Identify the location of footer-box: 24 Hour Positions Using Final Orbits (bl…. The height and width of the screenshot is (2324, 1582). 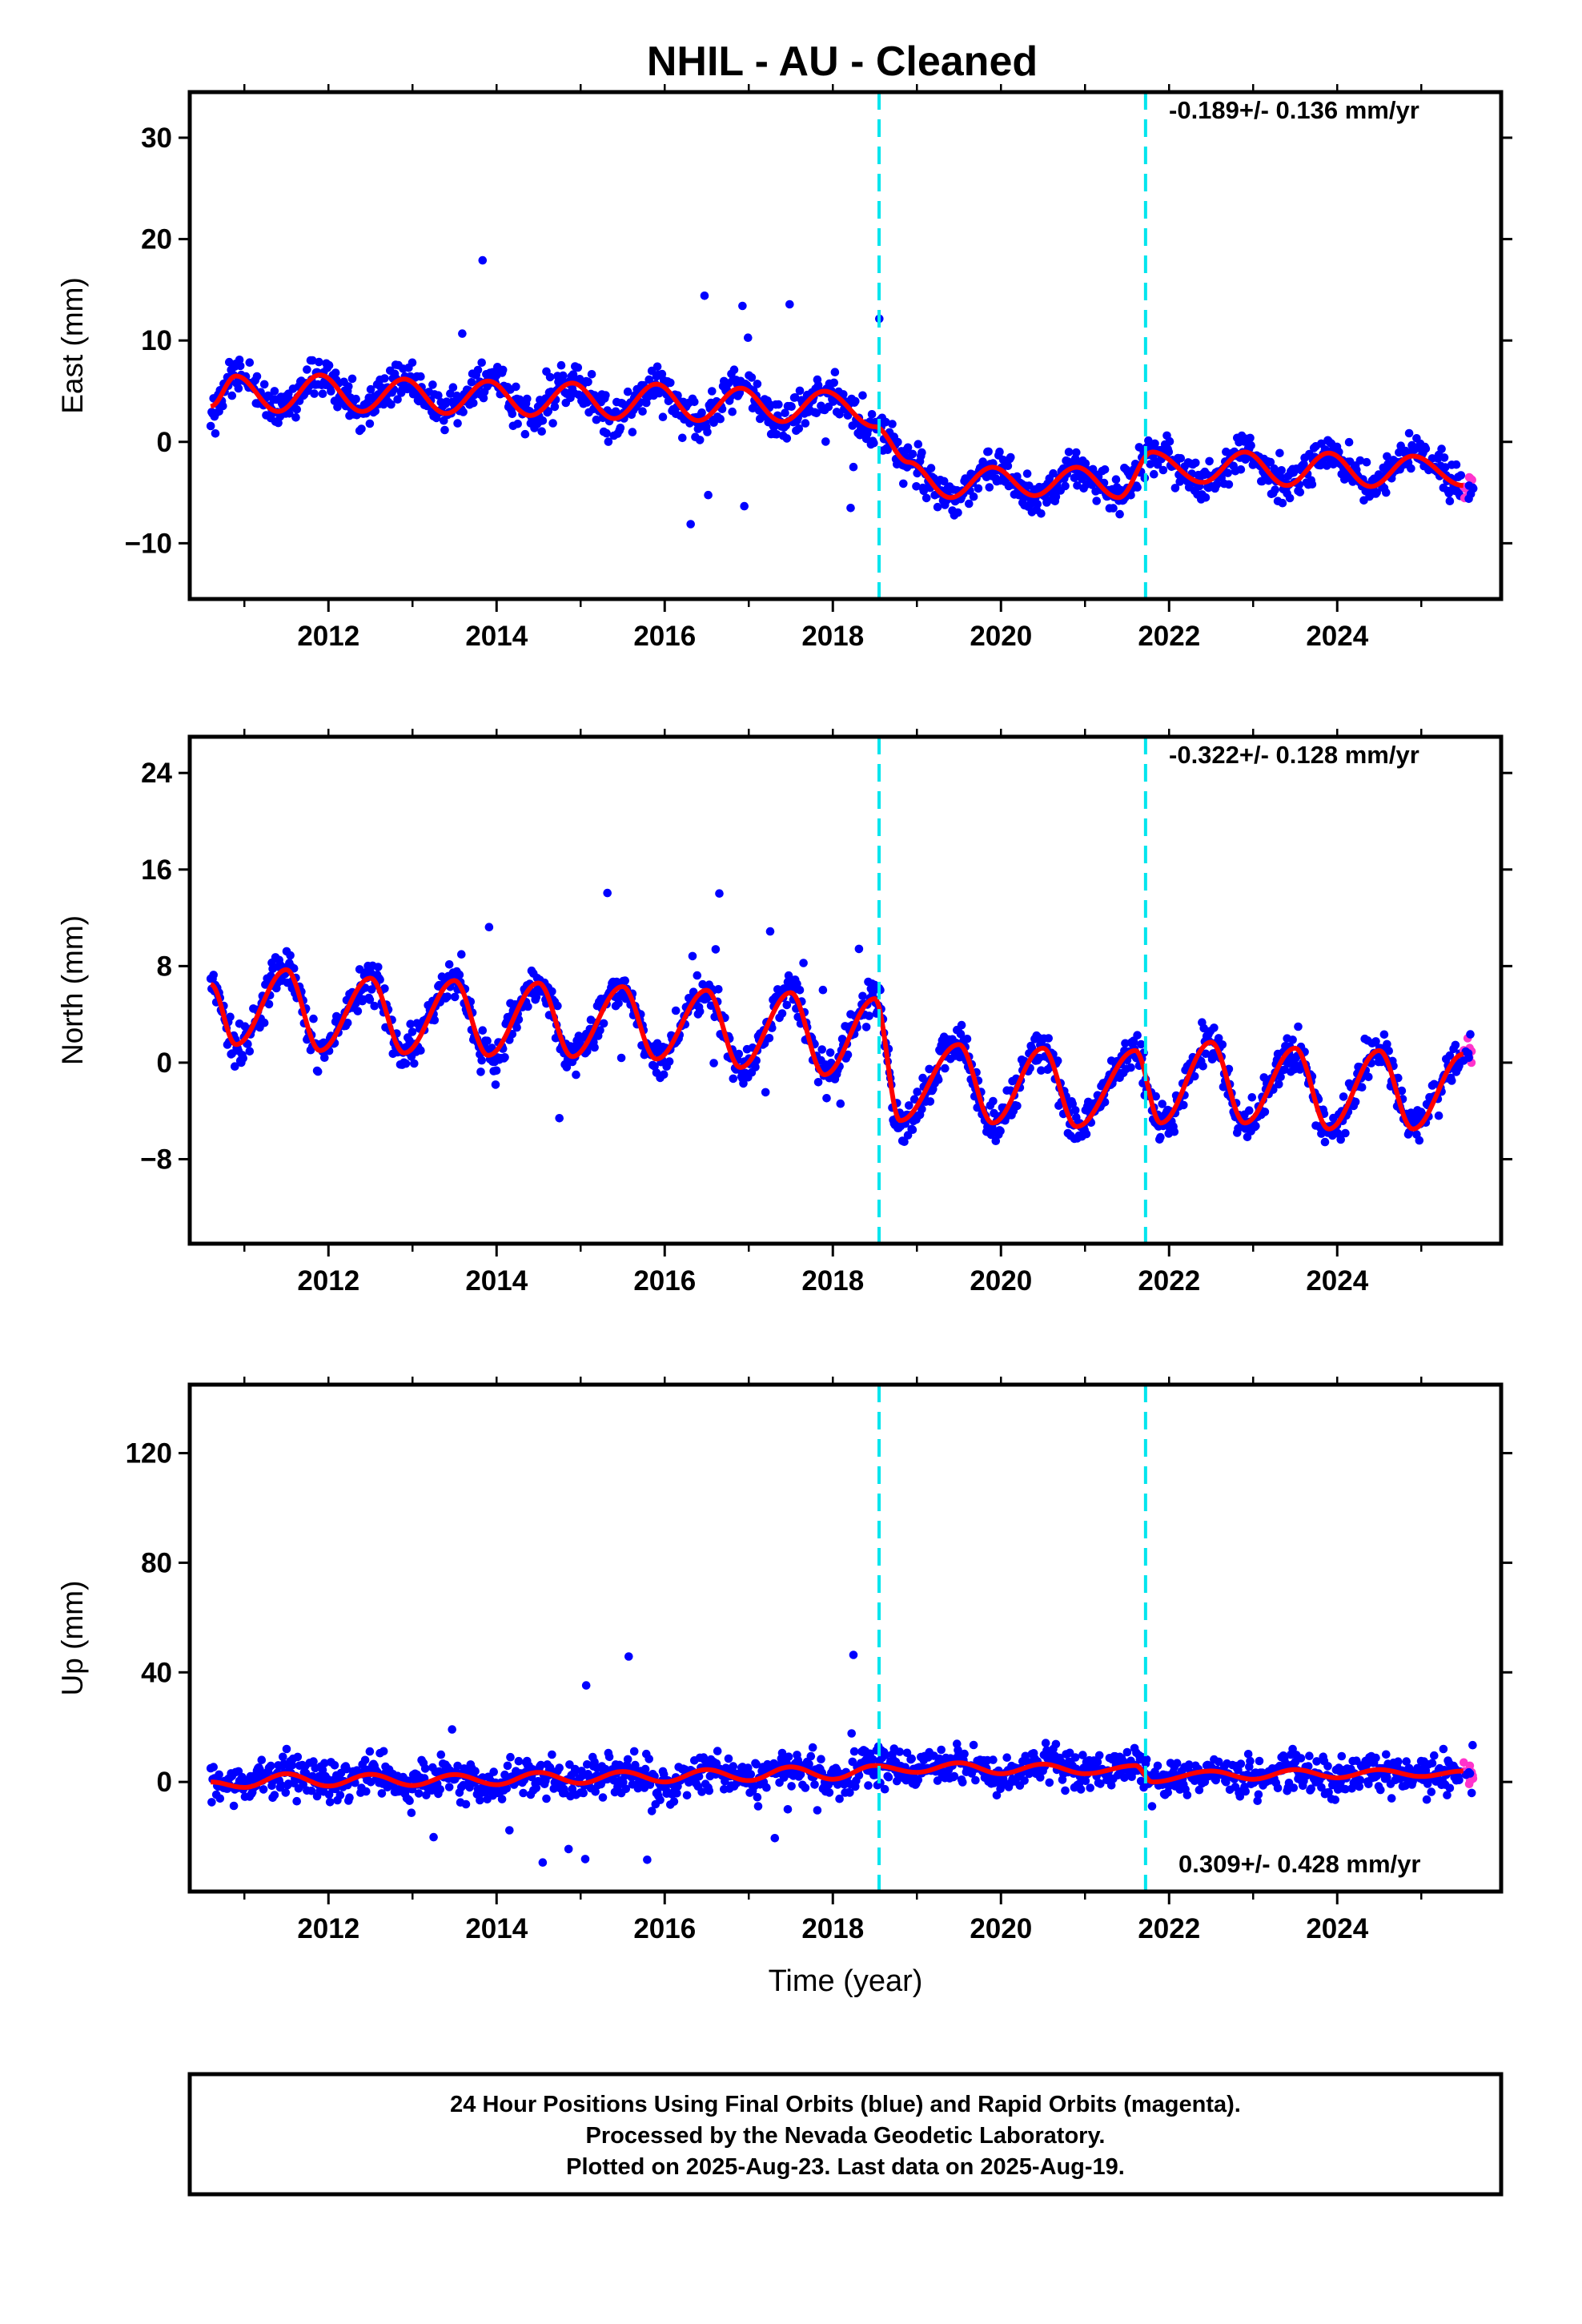
(846, 2134).